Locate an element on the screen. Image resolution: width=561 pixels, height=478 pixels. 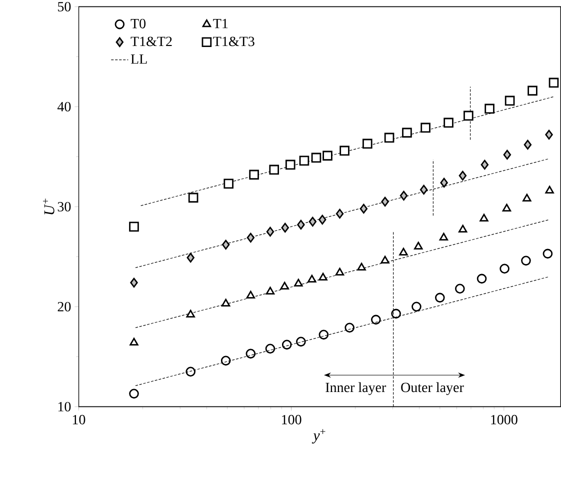
y-tick-label: 50 is located at coordinates (64, 7).